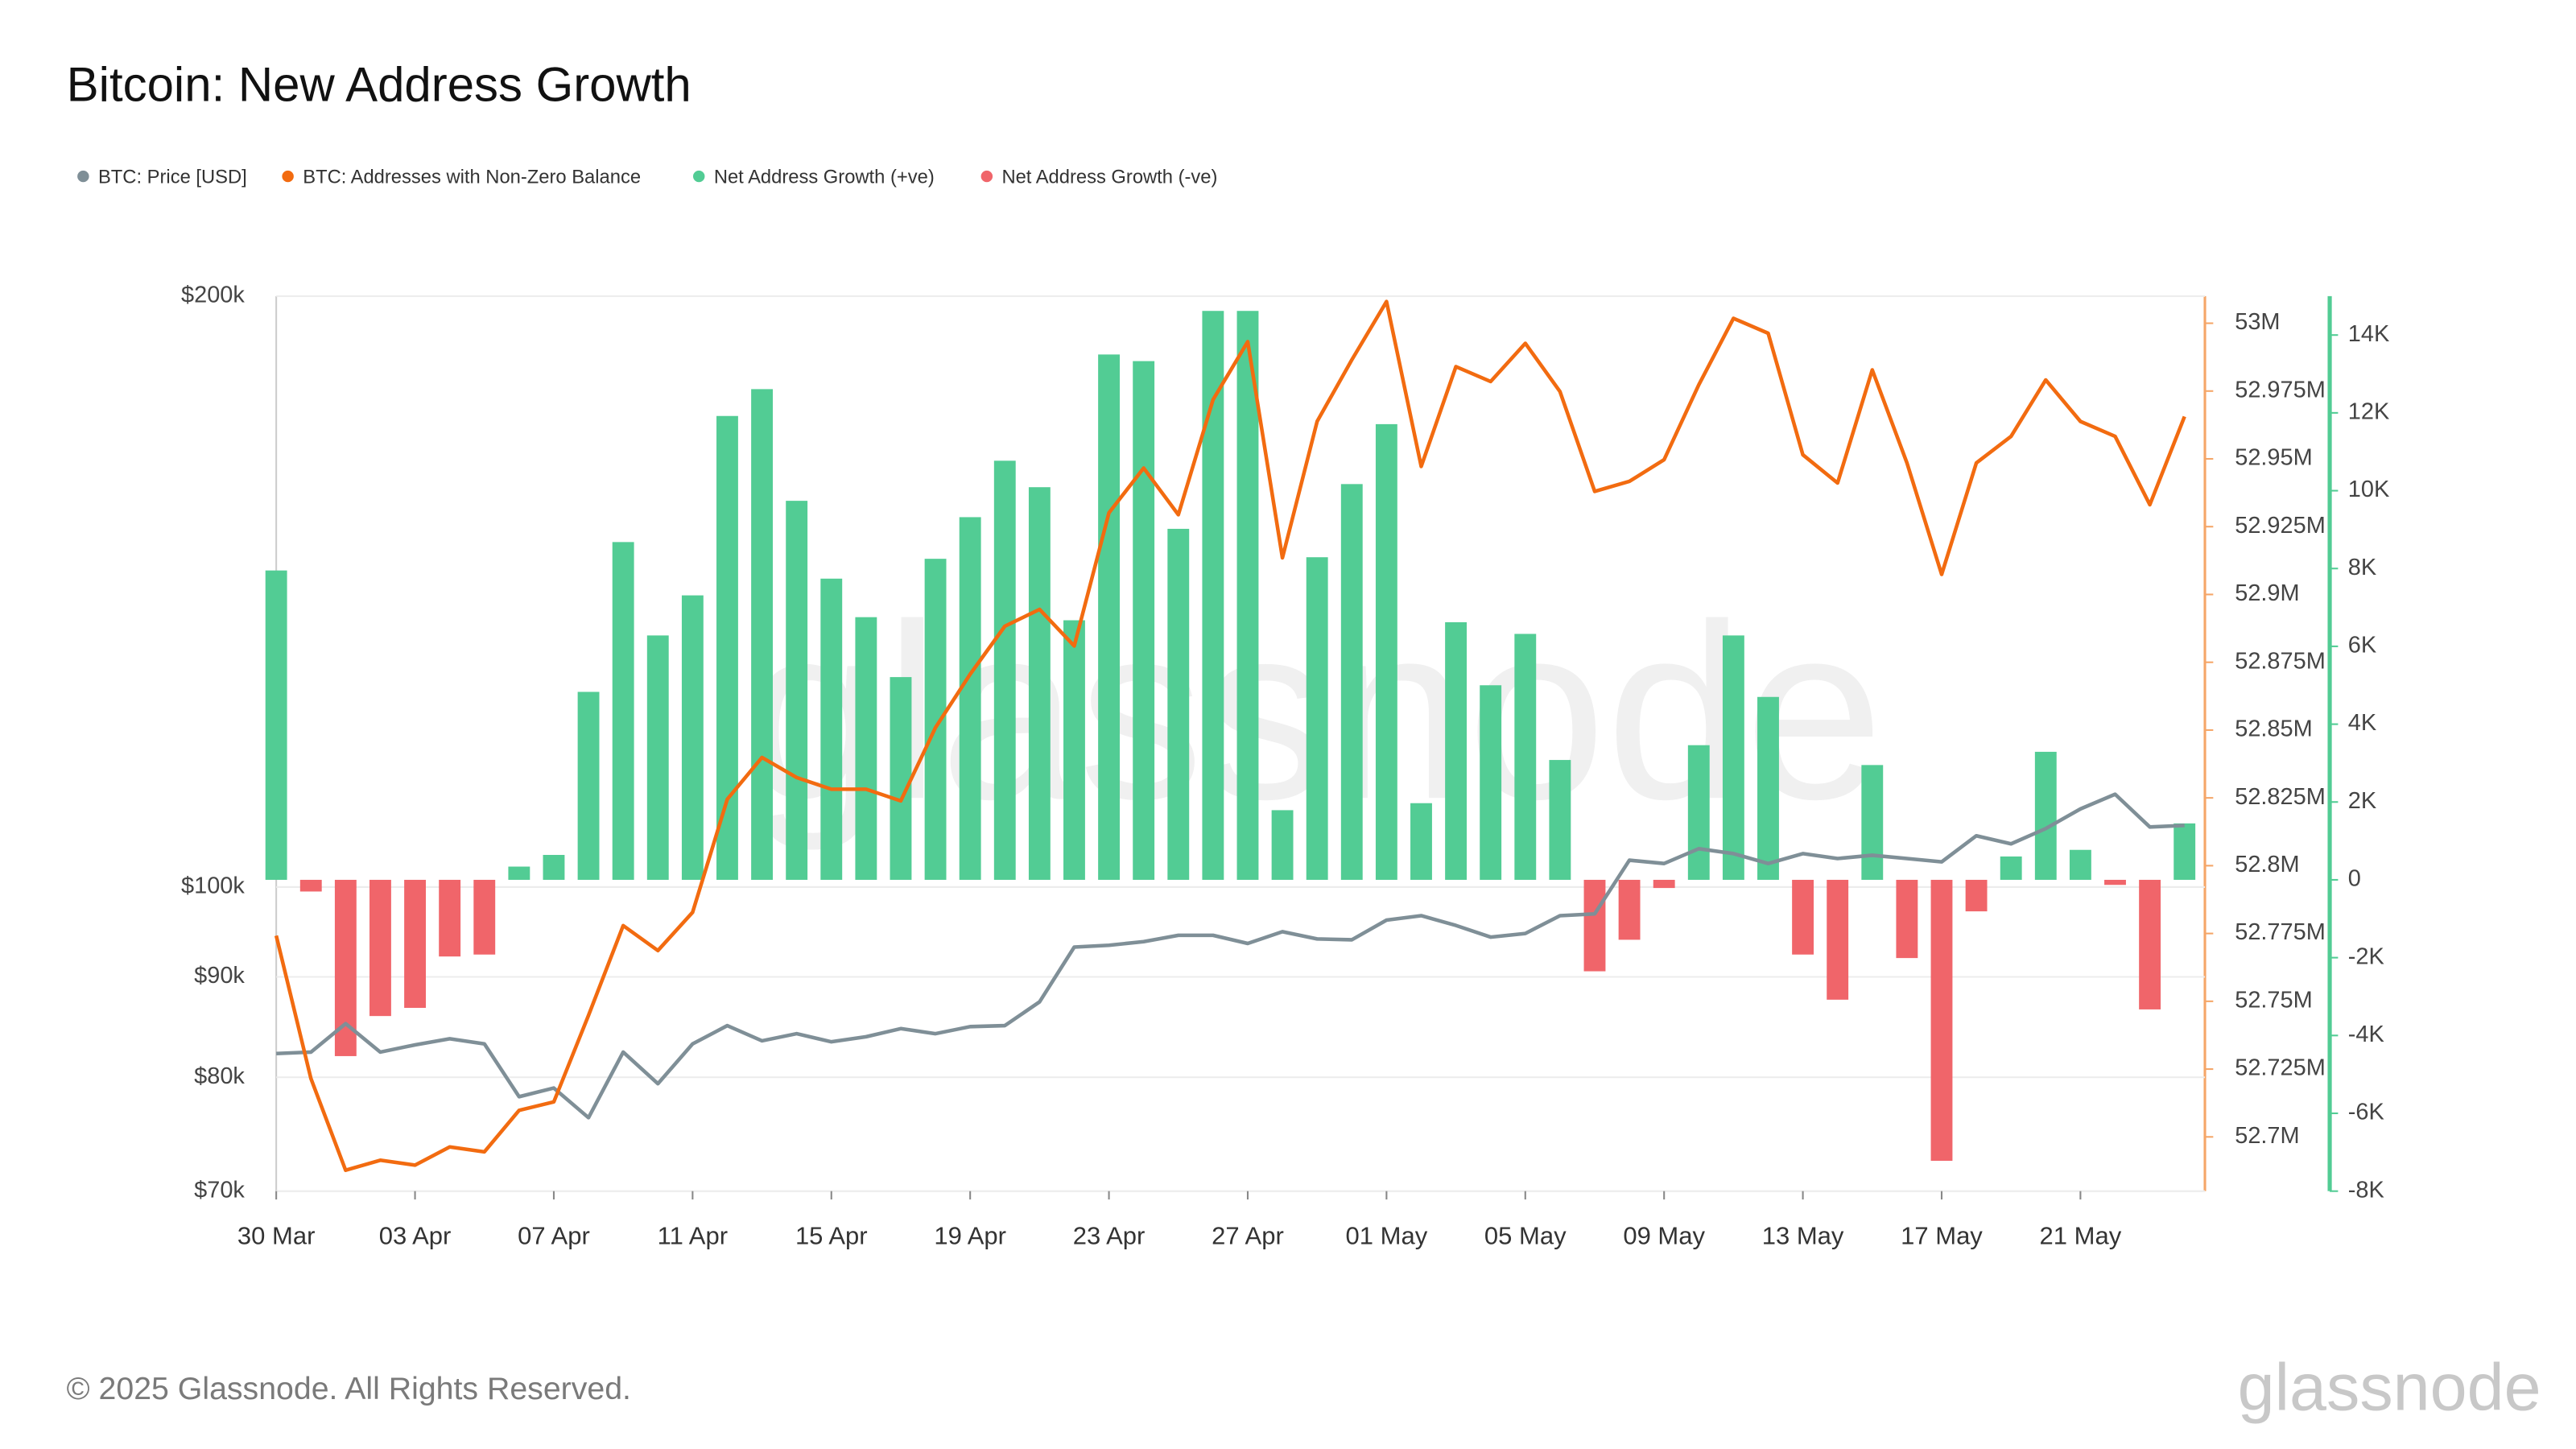 This screenshot has width=2576, height=1449. Describe the element at coordinates (2368, 489) in the screenshot. I see `y3-tick-label: 10K` at that location.